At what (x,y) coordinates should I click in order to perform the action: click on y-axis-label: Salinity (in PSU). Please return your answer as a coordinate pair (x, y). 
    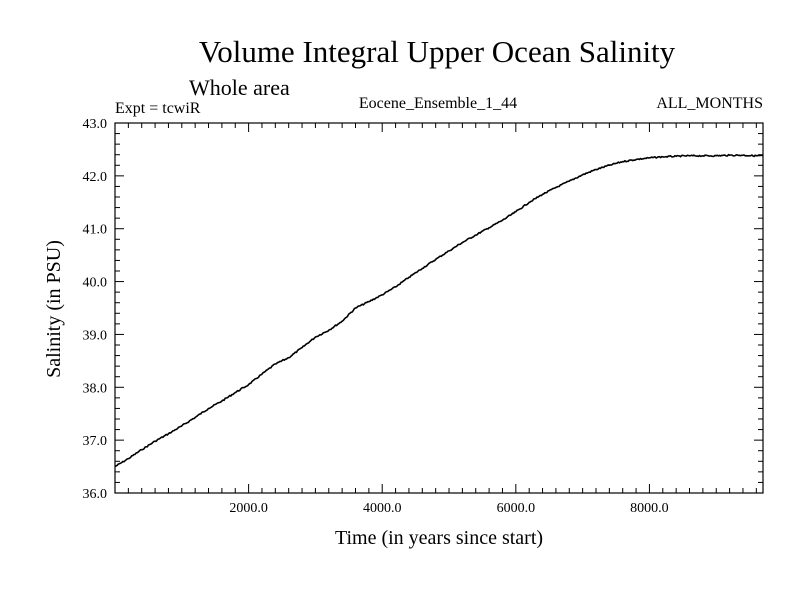
    Looking at the image, I should click on (54, 309).